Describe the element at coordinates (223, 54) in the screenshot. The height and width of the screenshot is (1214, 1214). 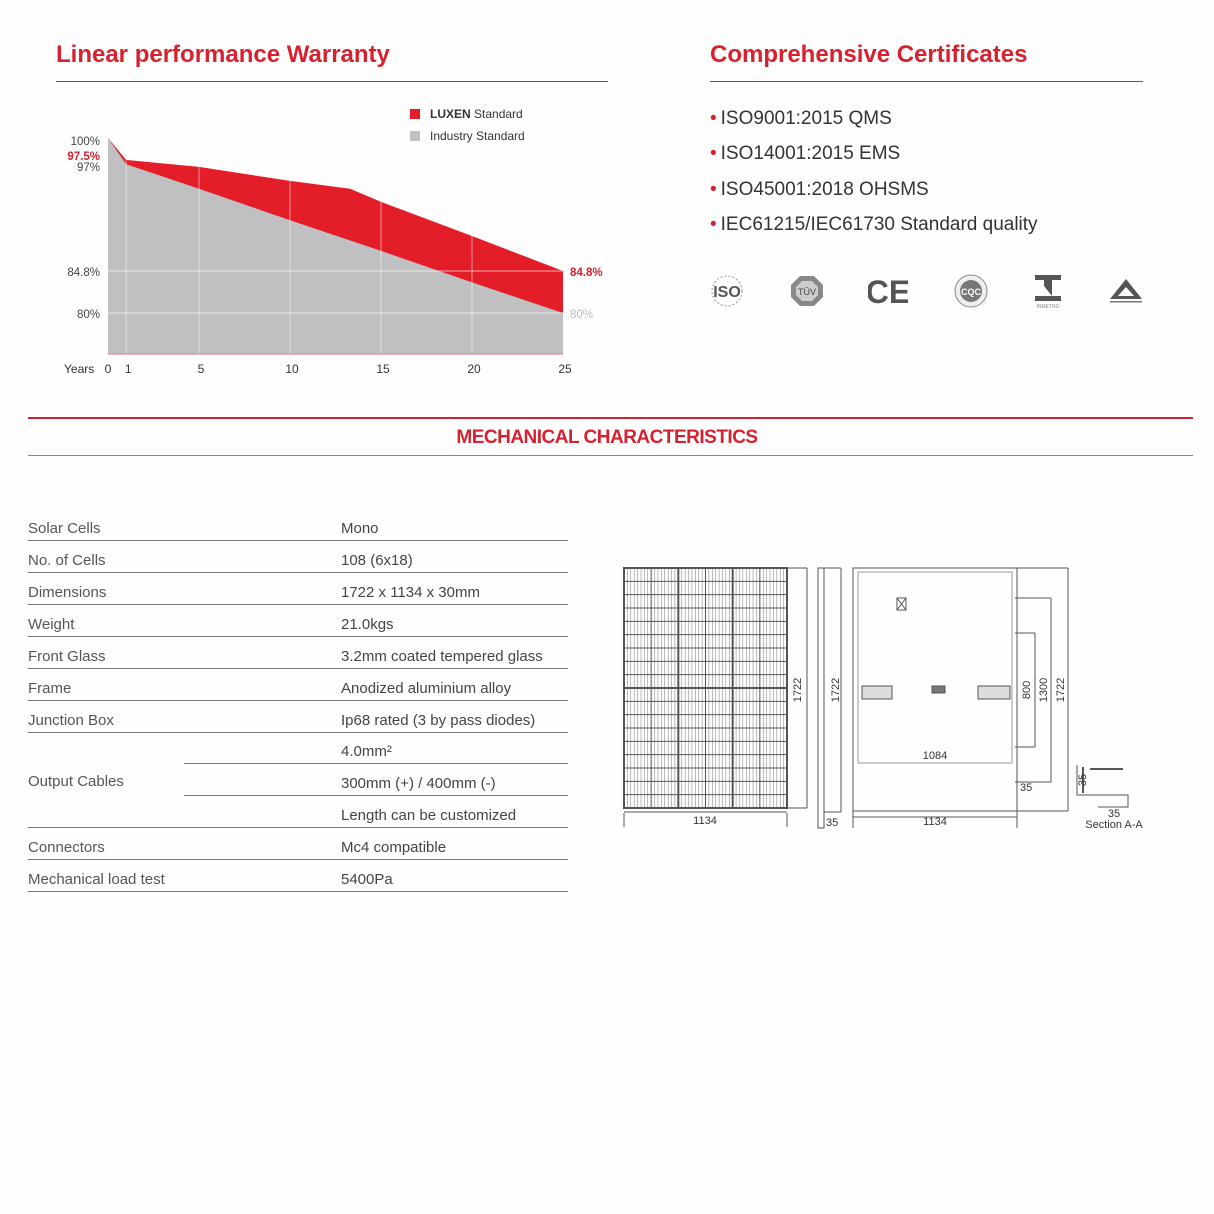
I see `warranty-title: Linear performance Warranty` at that location.